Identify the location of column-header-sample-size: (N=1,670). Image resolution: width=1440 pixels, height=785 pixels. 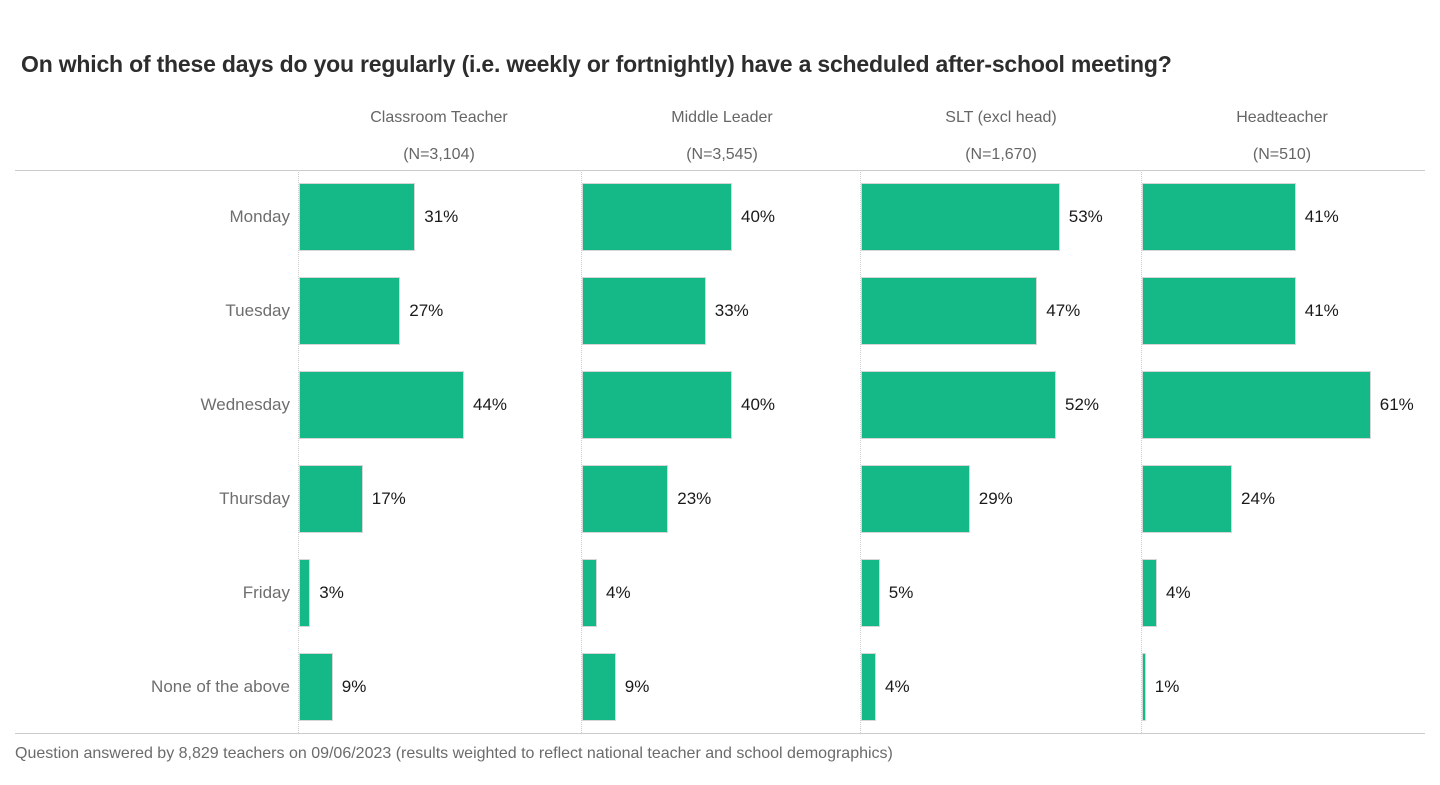
(1001, 154).